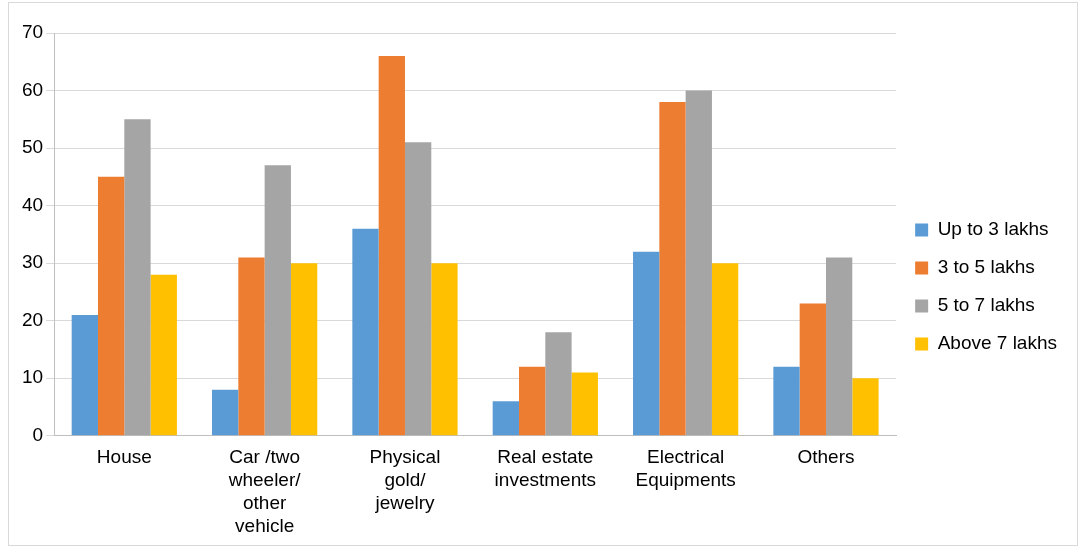 This screenshot has height=546, width=1081. Describe the element at coordinates (124, 457) in the screenshot. I see `x-tick-label: House` at that location.